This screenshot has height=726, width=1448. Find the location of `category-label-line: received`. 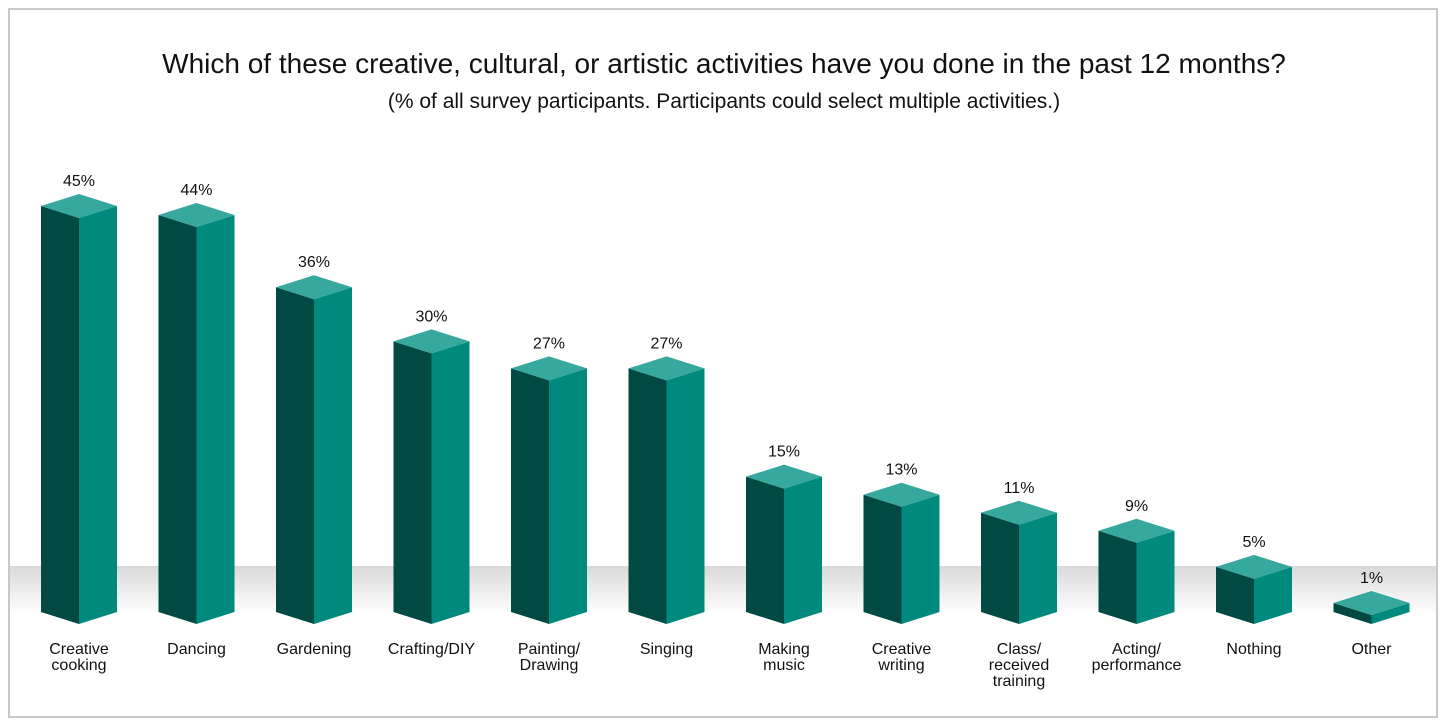

category-label-line: received is located at coordinates (1019, 665).